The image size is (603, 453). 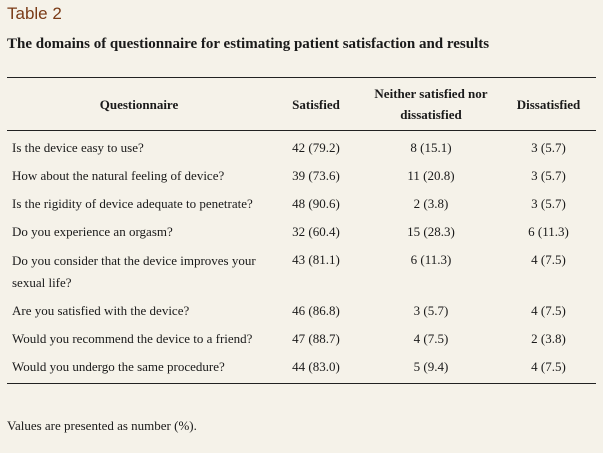 What do you see at coordinates (118, 175) in the screenshot?
I see `question-cell: How about the natural feeling of device?` at bounding box center [118, 175].